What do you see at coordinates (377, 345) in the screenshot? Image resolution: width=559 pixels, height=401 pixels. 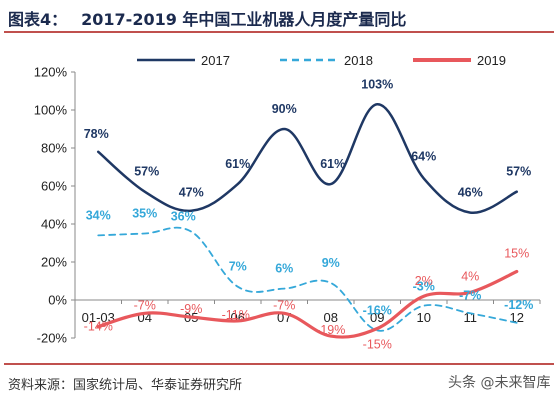 I see `data-label-2019: -15%` at bounding box center [377, 345].